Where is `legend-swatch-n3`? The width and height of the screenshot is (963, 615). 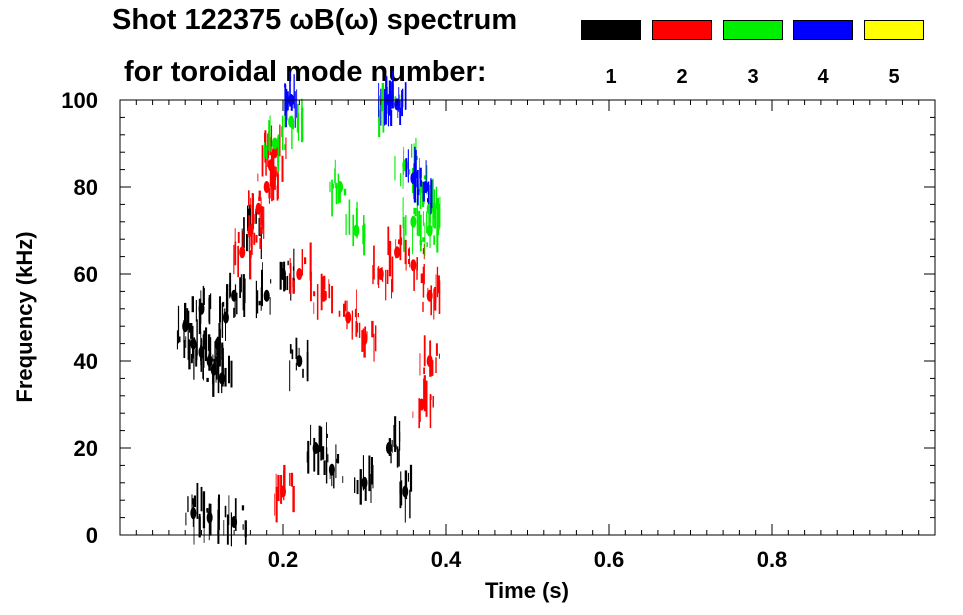
legend-swatch-n3 is located at coordinates (753, 30).